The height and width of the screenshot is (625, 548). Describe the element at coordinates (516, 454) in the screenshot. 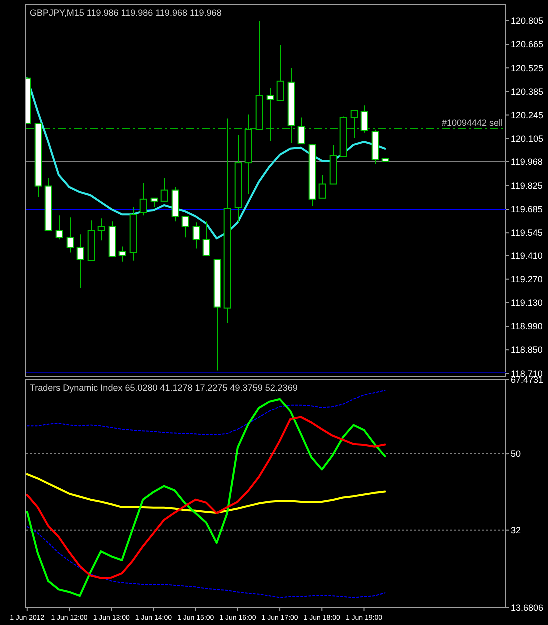

I see `y-tick-label: 50` at that location.